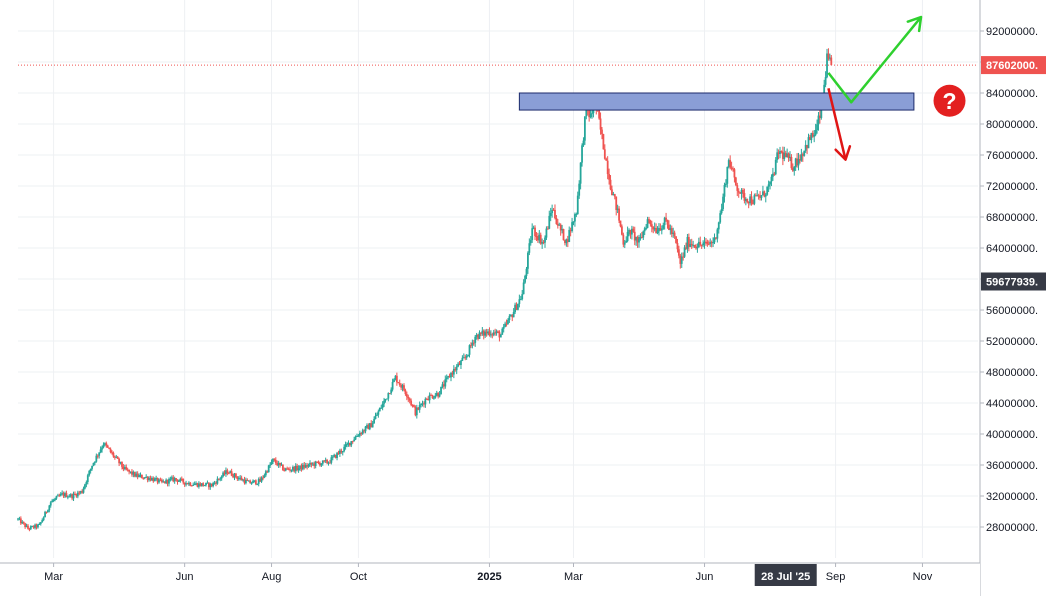 This screenshot has width=1046, height=601. What do you see at coordinates (716, 101) in the screenshot?
I see `resistance-zone` at bounding box center [716, 101].